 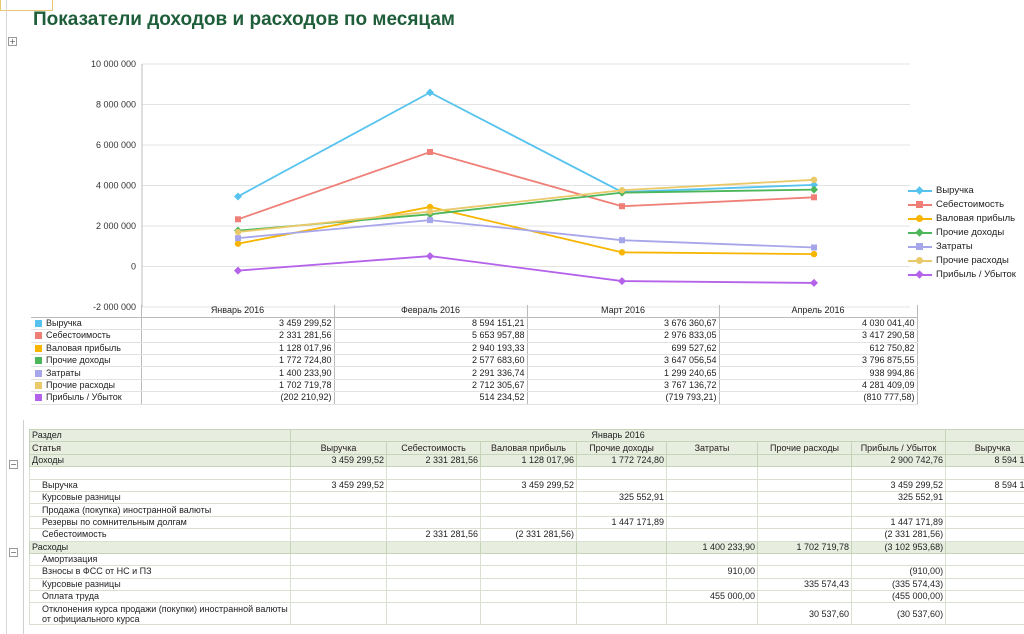 I want to click on report-cell: (910,00), so click(x=898, y=572).